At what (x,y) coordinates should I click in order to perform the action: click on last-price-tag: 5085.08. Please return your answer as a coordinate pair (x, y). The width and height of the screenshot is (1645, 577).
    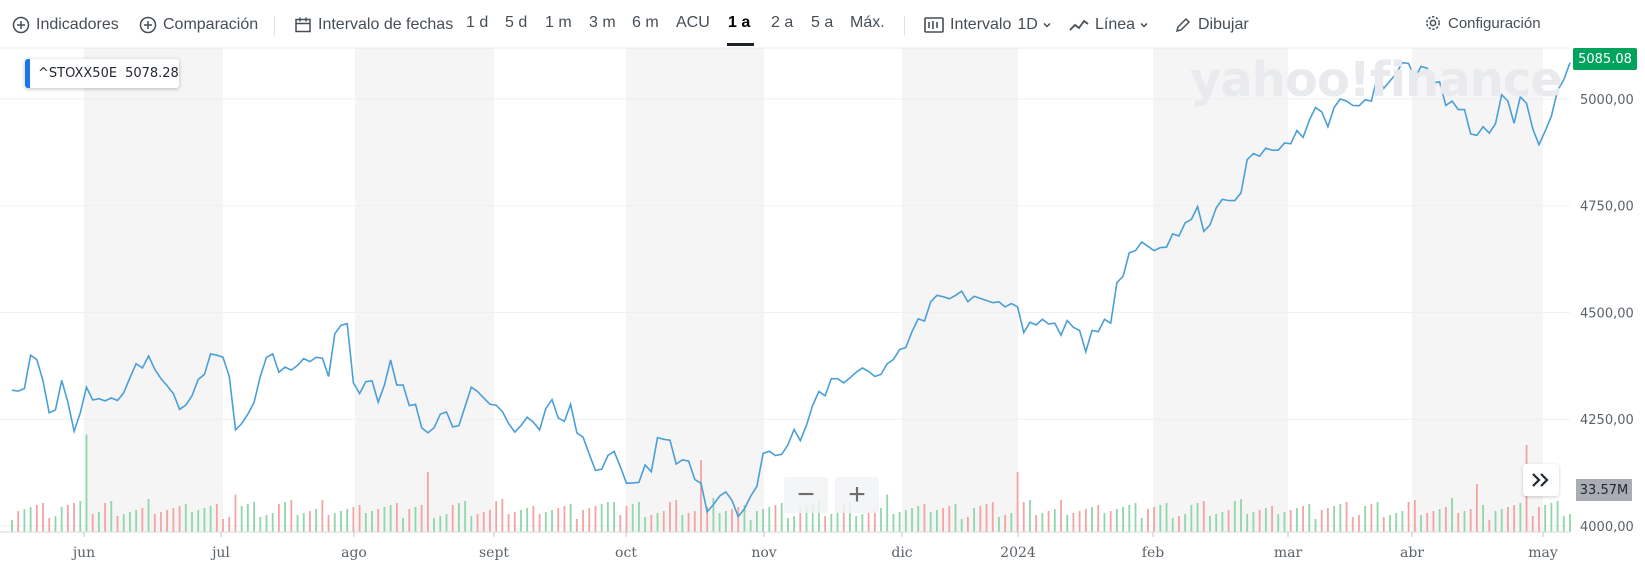
    Looking at the image, I should click on (1605, 59).